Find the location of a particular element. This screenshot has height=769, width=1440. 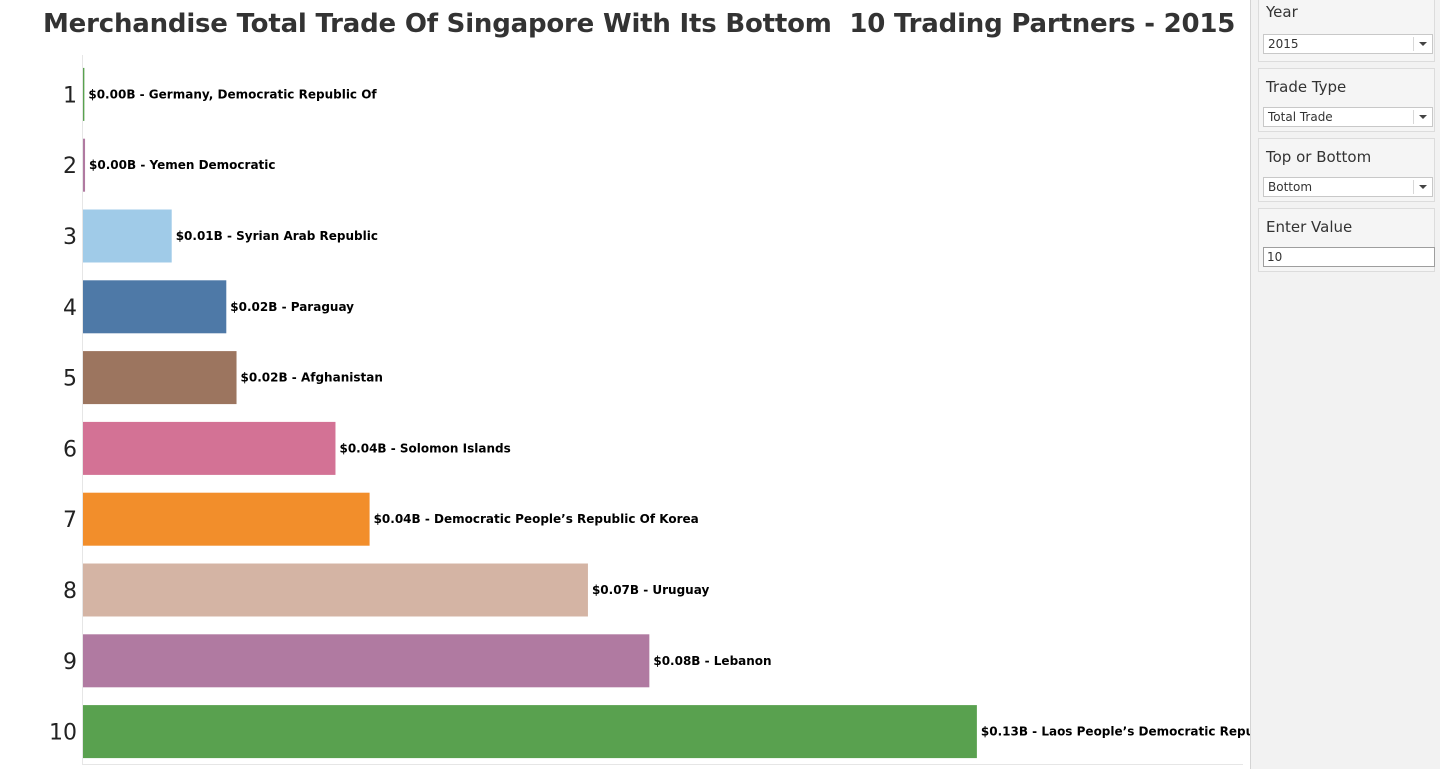

bar-label: $0.00B - Yemen Democratic is located at coordinates (182, 165).